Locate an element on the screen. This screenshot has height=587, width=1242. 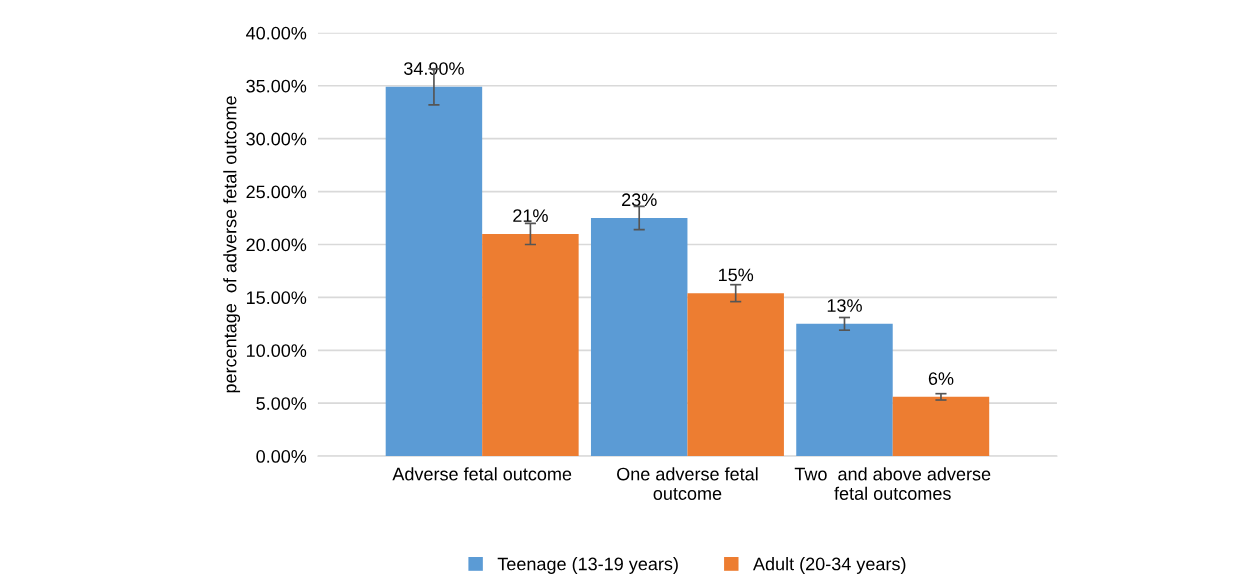
y-tick-label: 10.00% is located at coordinates (276, 351).